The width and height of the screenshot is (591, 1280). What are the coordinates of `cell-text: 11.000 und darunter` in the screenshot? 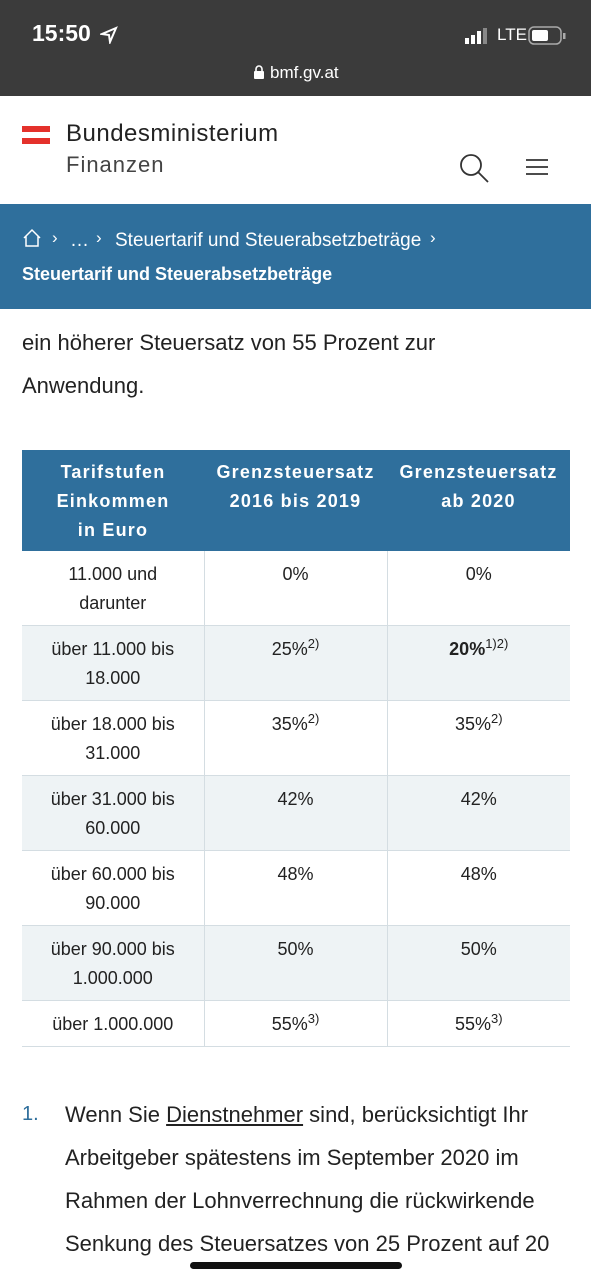 It's located at (113, 588).